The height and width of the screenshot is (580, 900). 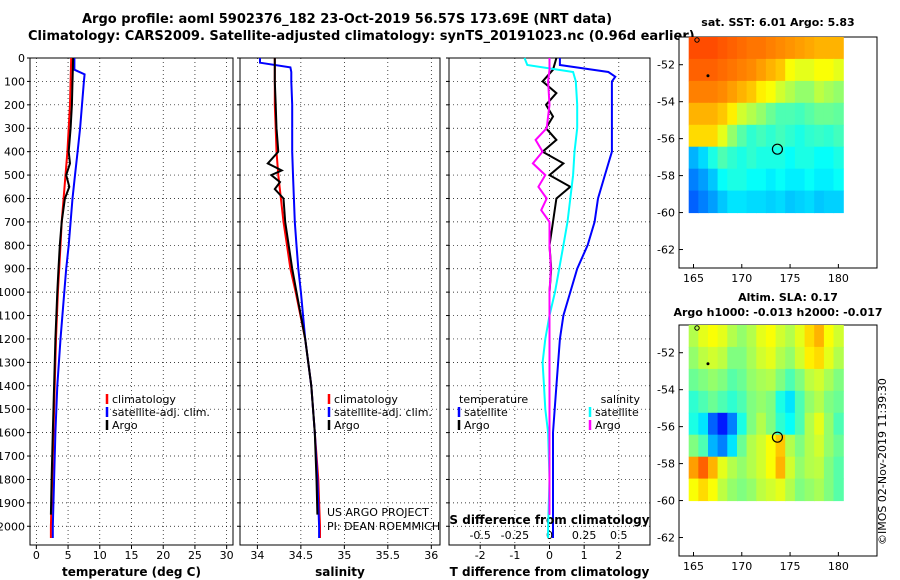 What do you see at coordinates (777, 437) in the screenshot?
I see `argo-float-marker` at bounding box center [777, 437].